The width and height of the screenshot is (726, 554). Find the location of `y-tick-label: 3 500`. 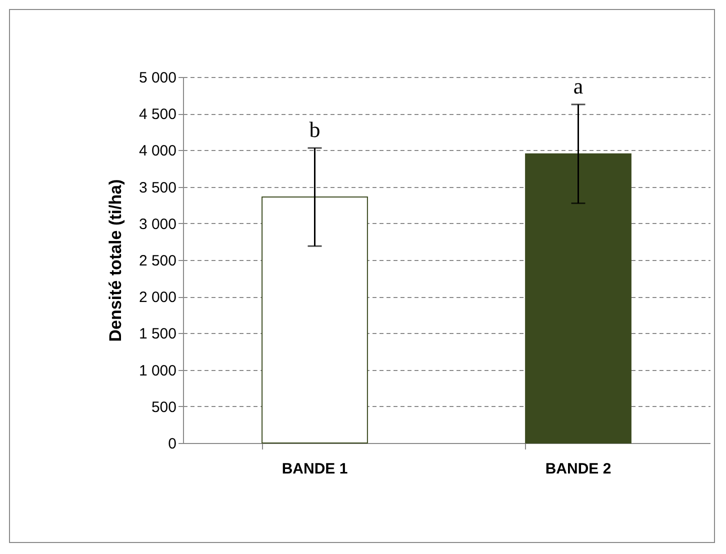

y-tick-label: 3 500 is located at coordinates (157, 187).